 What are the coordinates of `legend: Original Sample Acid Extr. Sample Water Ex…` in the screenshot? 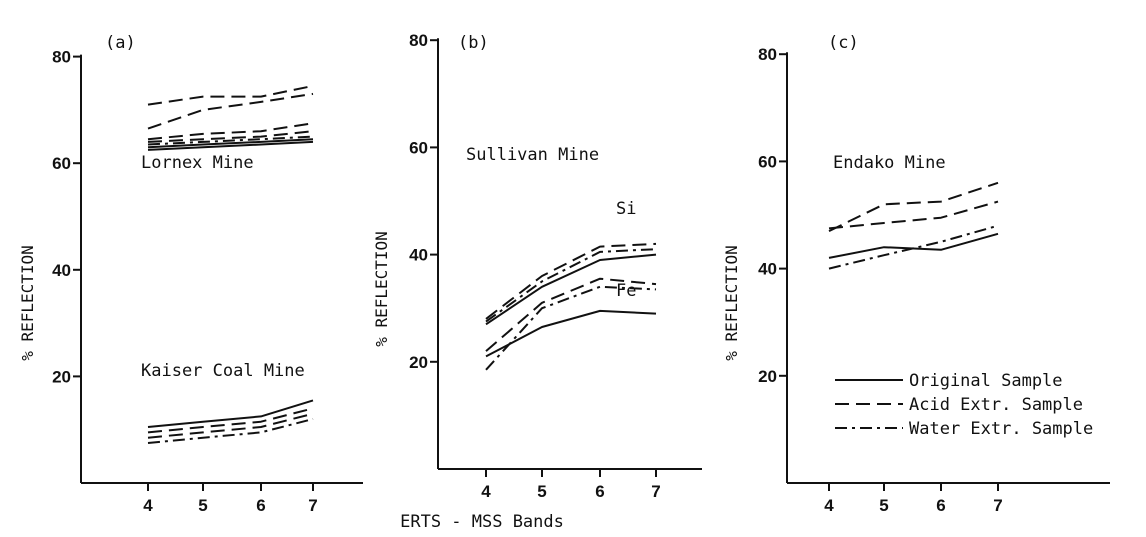 It's located at (964, 405).